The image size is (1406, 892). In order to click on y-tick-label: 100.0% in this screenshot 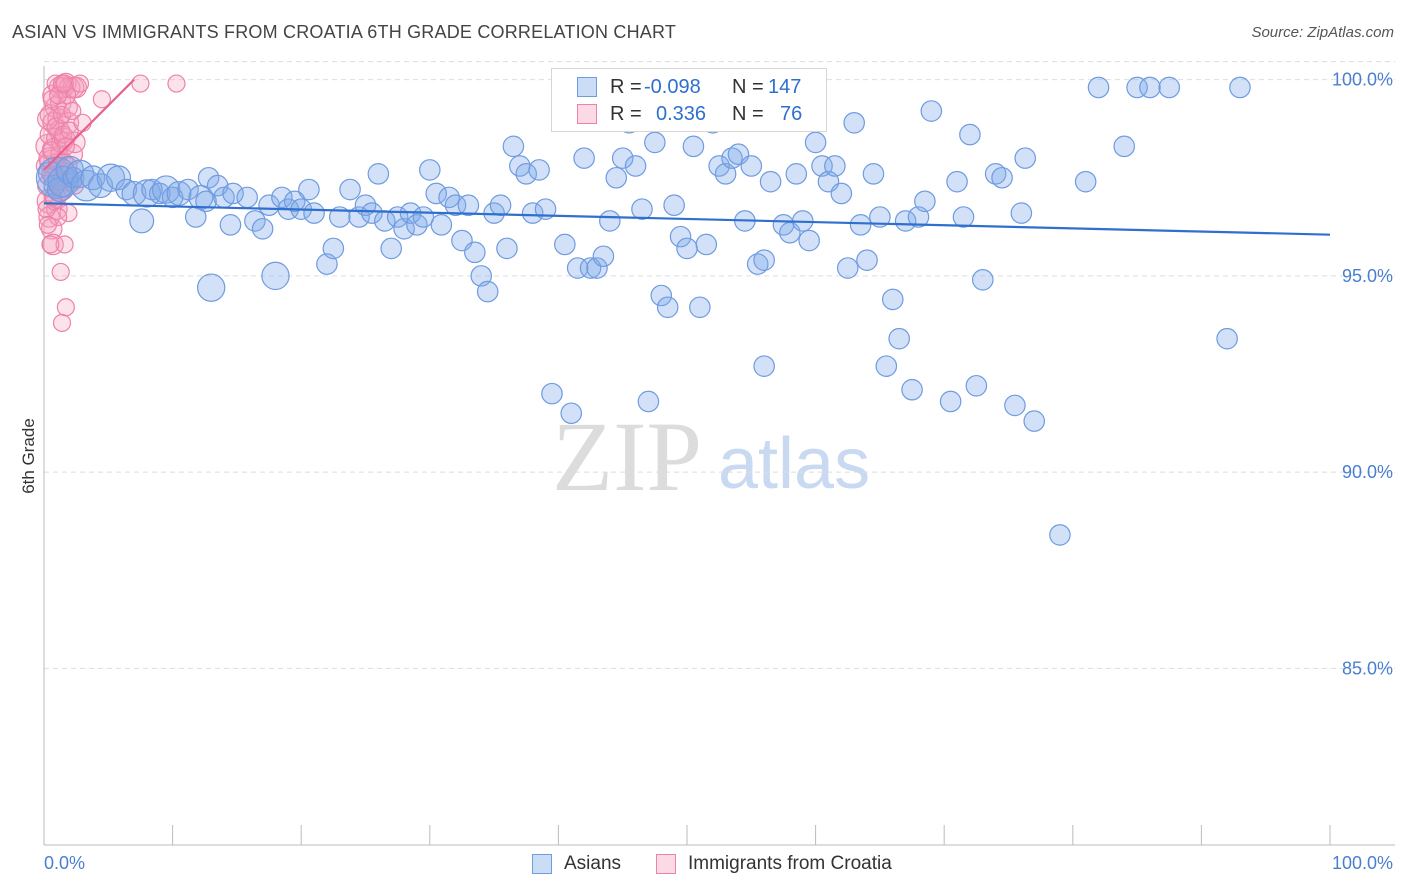, I will do `click(1362, 80)`.